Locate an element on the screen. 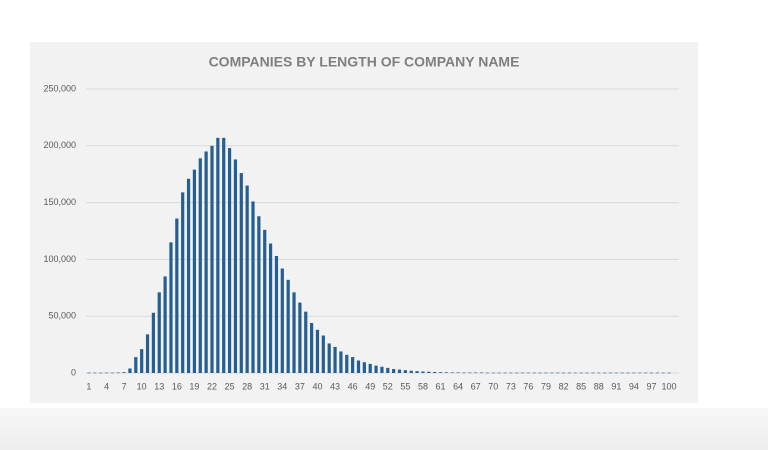  chart-title: COMPANIES BY LENGTH OF COMPANY NAME is located at coordinates (364, 62).